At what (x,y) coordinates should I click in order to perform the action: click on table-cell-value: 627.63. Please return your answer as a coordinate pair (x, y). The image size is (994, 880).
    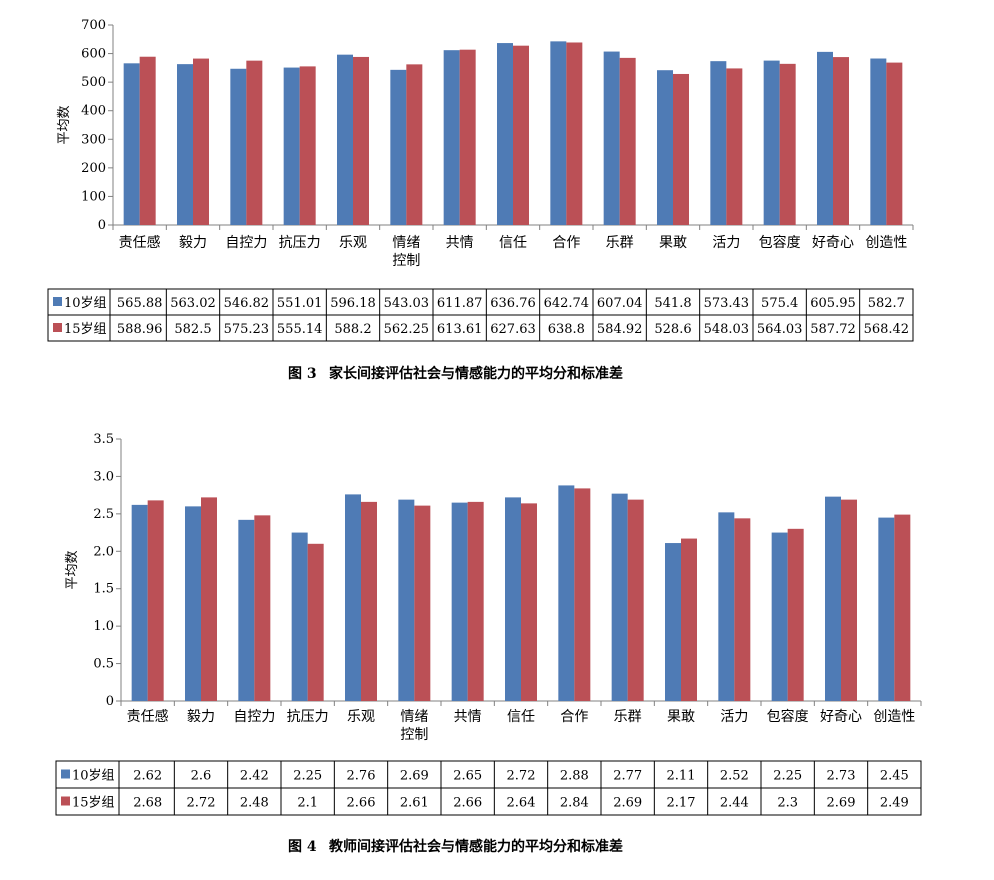
    Looking at the image, I should click on (513, 329).